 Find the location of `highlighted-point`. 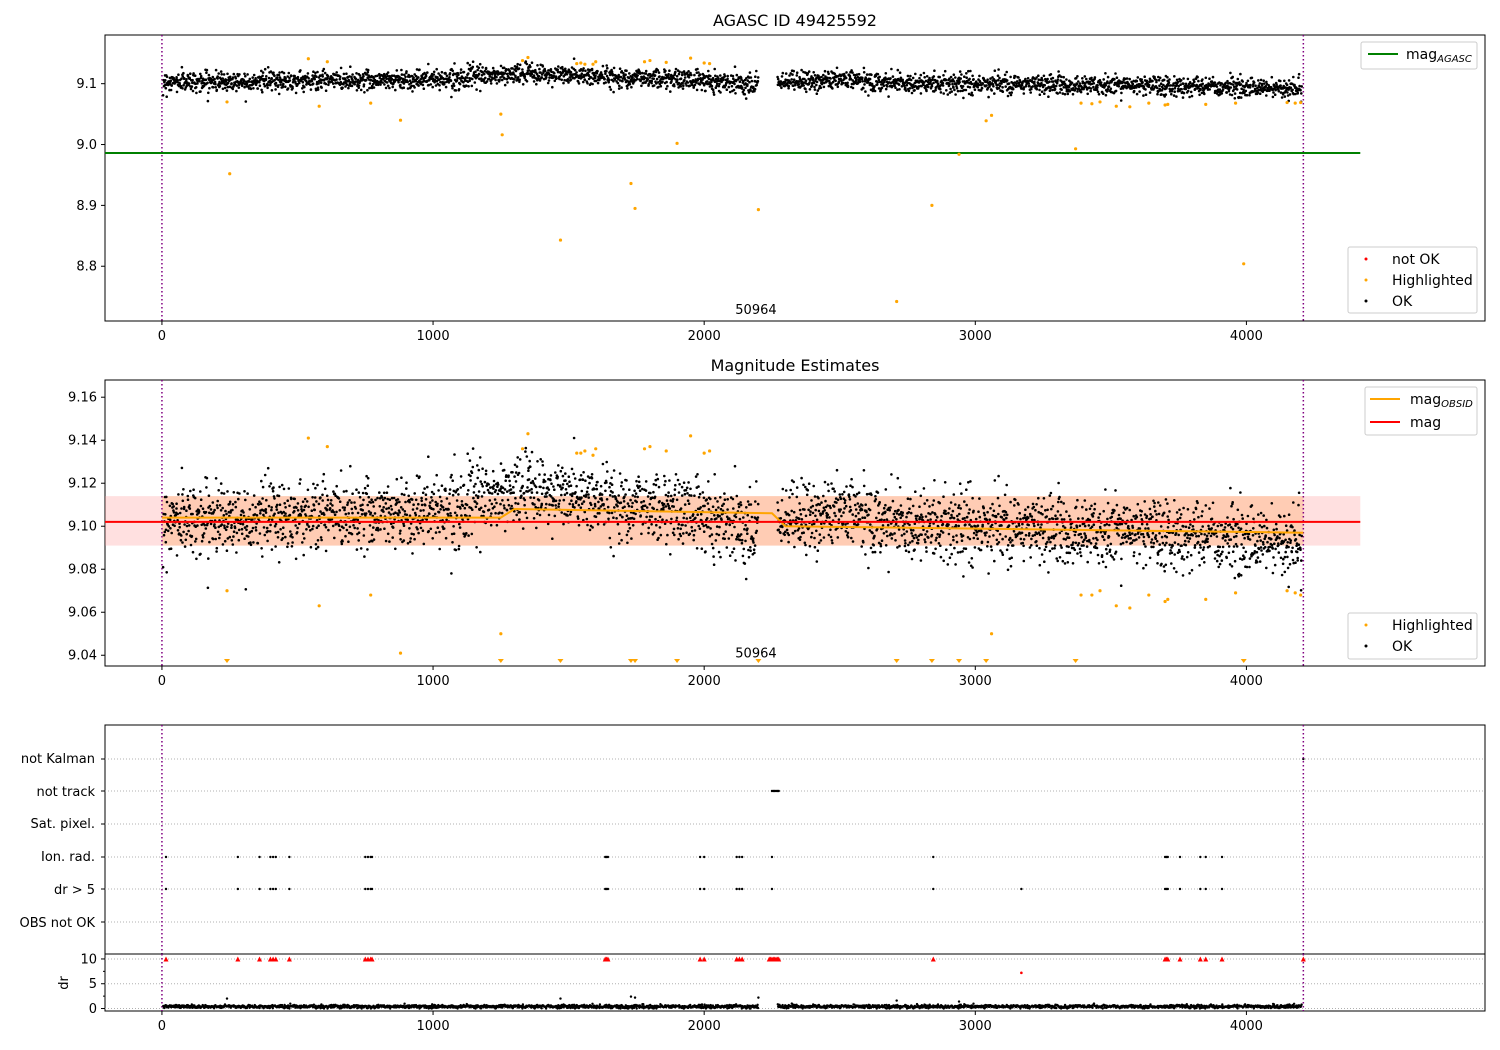

highlighted-point is located at coordinates (1206, 104).